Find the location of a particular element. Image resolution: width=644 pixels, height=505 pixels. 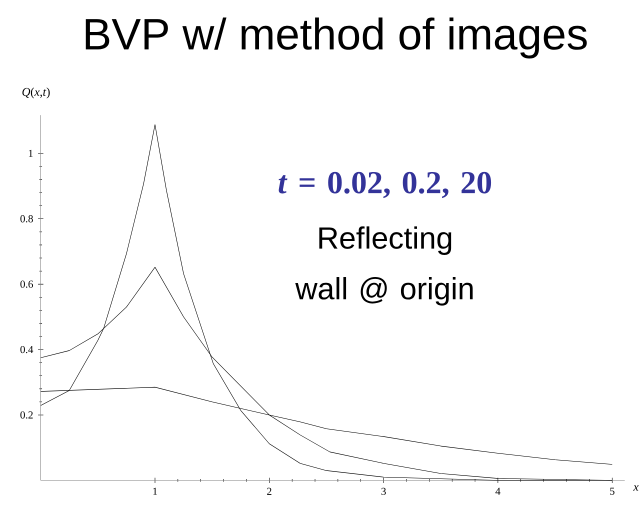

y-tick-label: 0.8 is located at coordinates (26, 218).